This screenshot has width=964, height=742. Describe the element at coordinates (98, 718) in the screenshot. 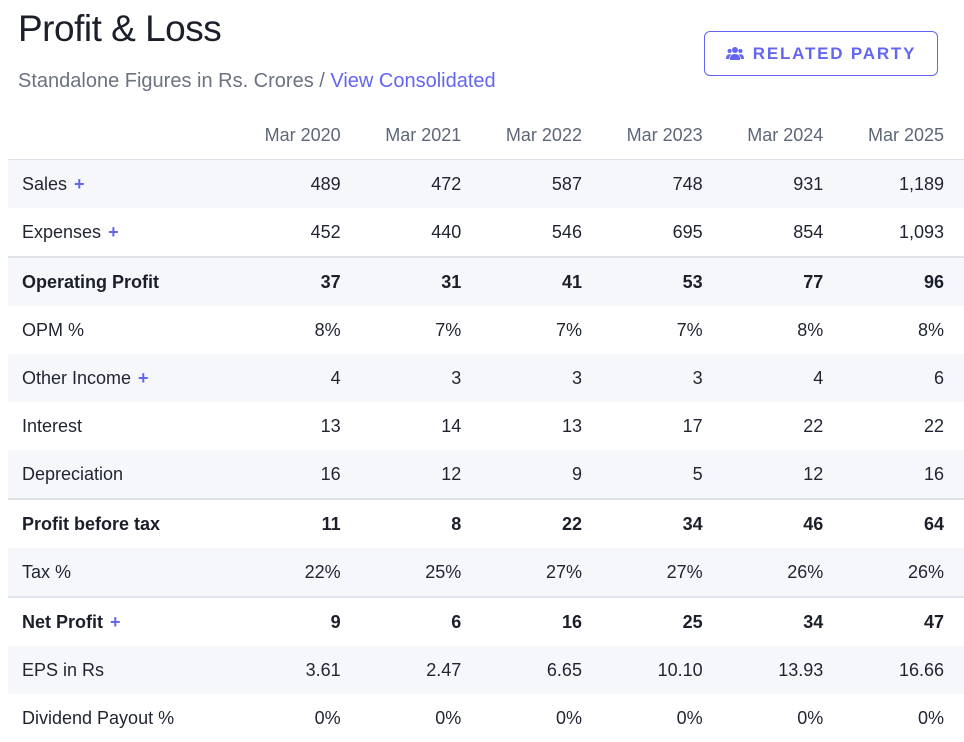

I see `row-label-text: Dividend Payout %` at that location.